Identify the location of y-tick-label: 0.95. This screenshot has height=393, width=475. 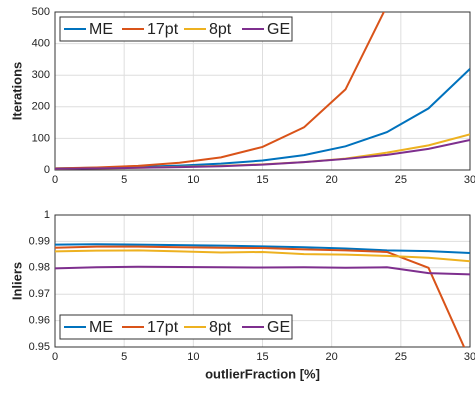
(39, 347).